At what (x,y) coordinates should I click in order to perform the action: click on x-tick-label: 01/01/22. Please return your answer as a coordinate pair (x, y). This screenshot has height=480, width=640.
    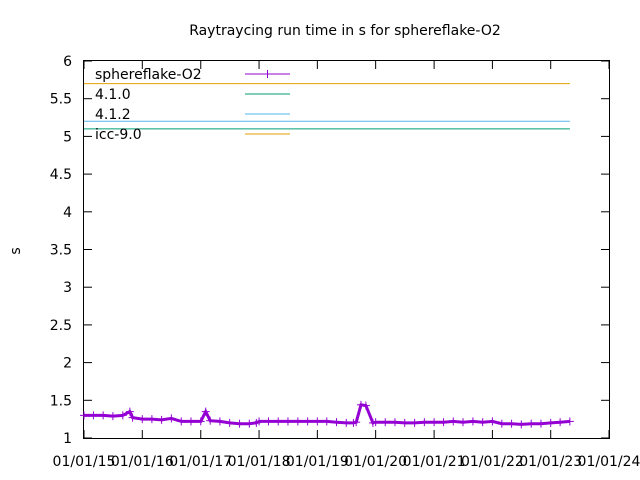
    Looking at the image, I should click on (492, 462).